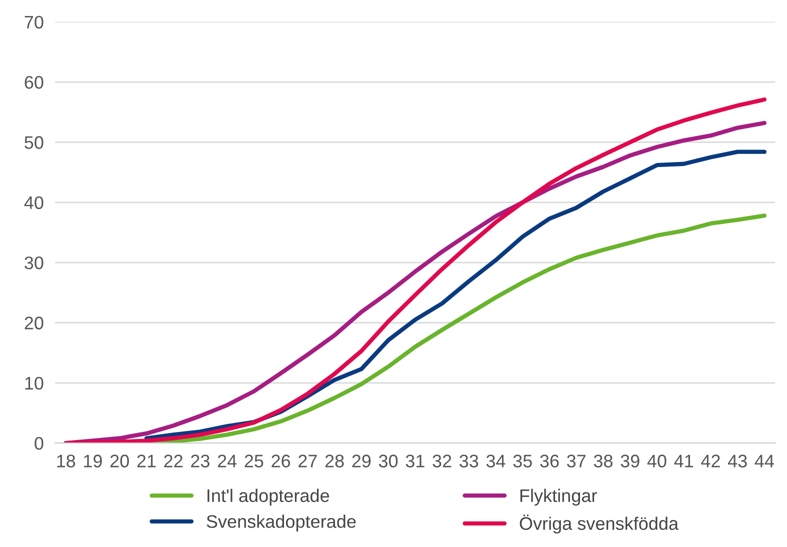  Describe the element at coordinates (737, 461) in the screenshot. I see `x-tick-label: 43` at that location.